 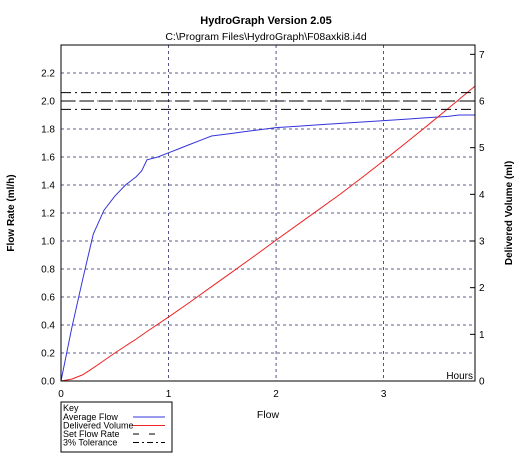 I want to click on y-axis-label: Flow Rate (ml/h), so click(x=11, y=212).